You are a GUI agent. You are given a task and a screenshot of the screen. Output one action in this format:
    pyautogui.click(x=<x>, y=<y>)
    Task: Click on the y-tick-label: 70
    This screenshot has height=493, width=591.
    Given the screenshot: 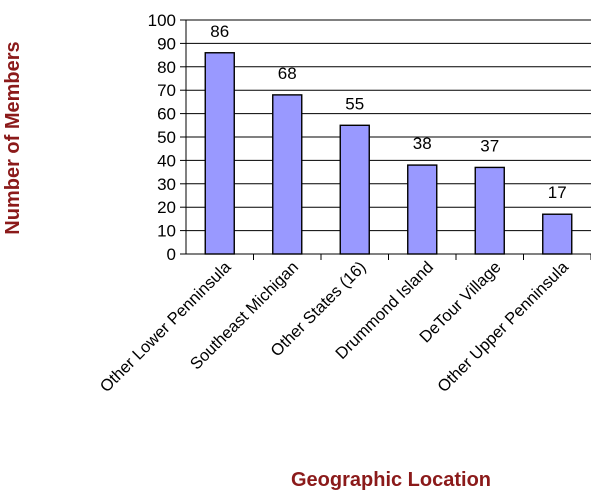 What is the action you would take?
    pyautogui.click(x=166, y=90)
    